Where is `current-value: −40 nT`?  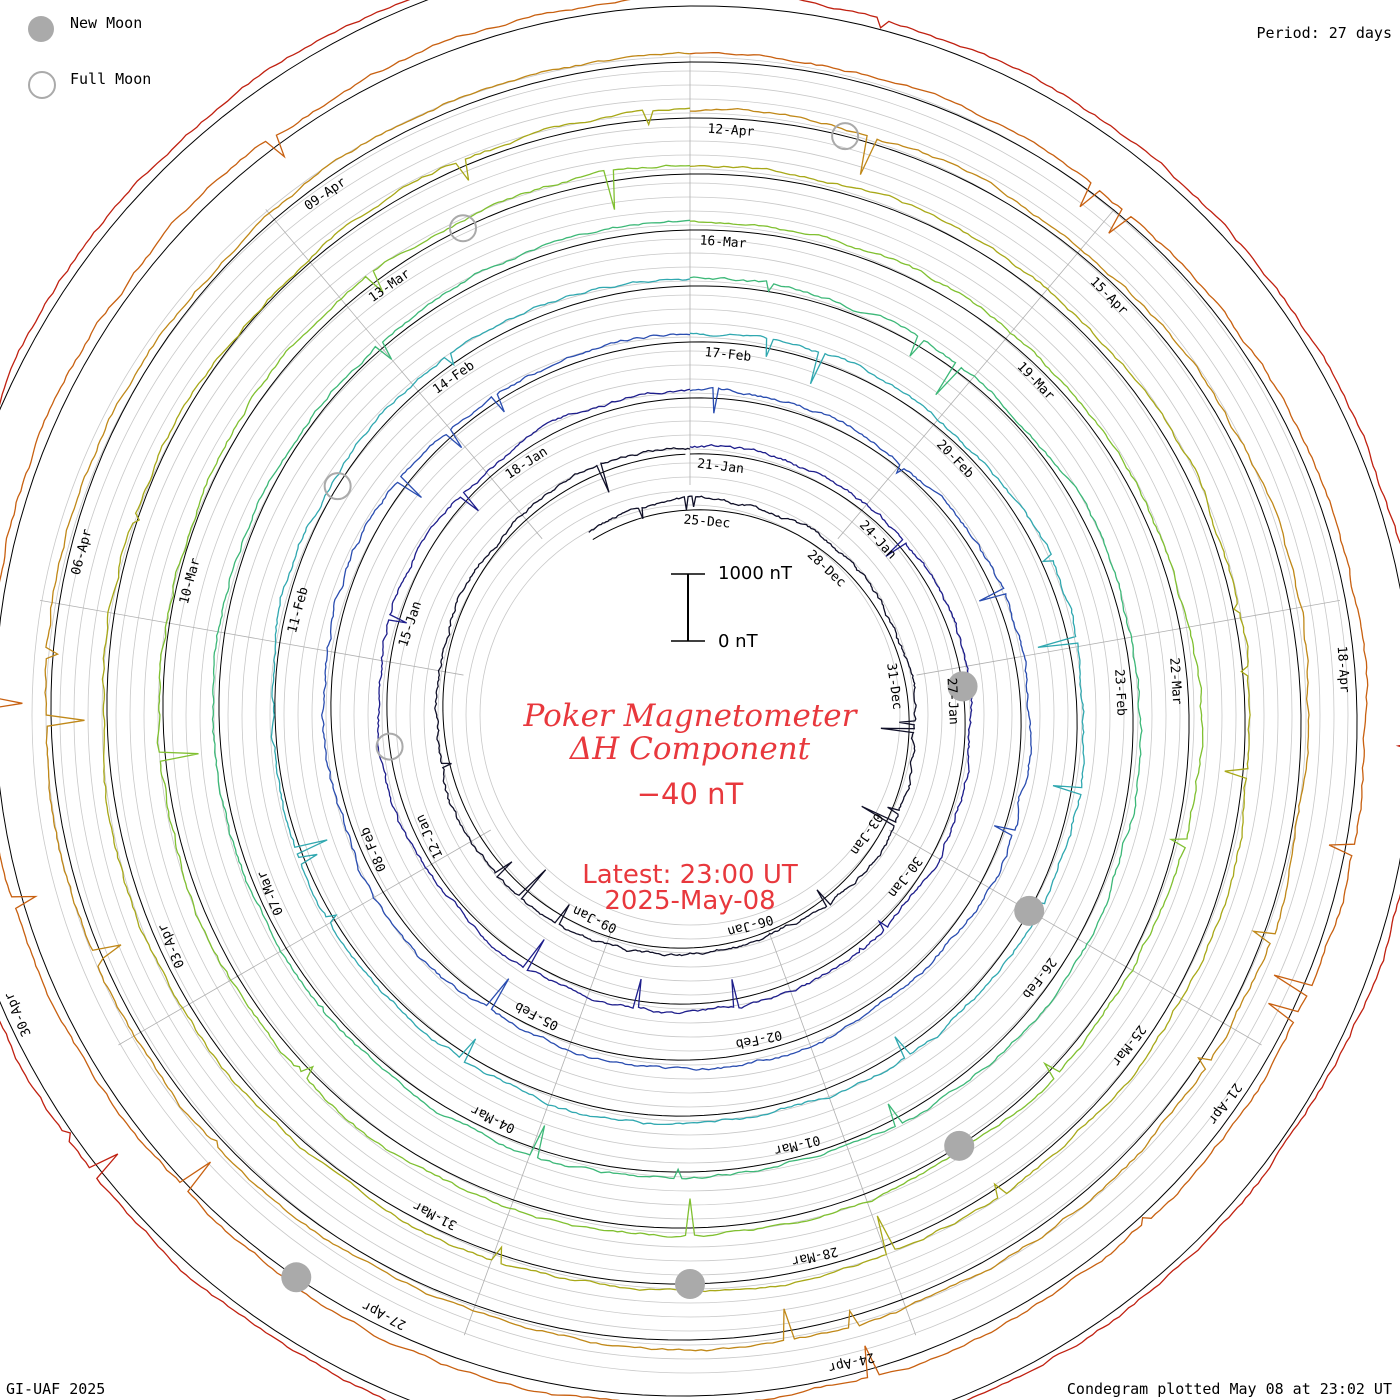
current-value: −40 nT is located at coordinates (690, 794).